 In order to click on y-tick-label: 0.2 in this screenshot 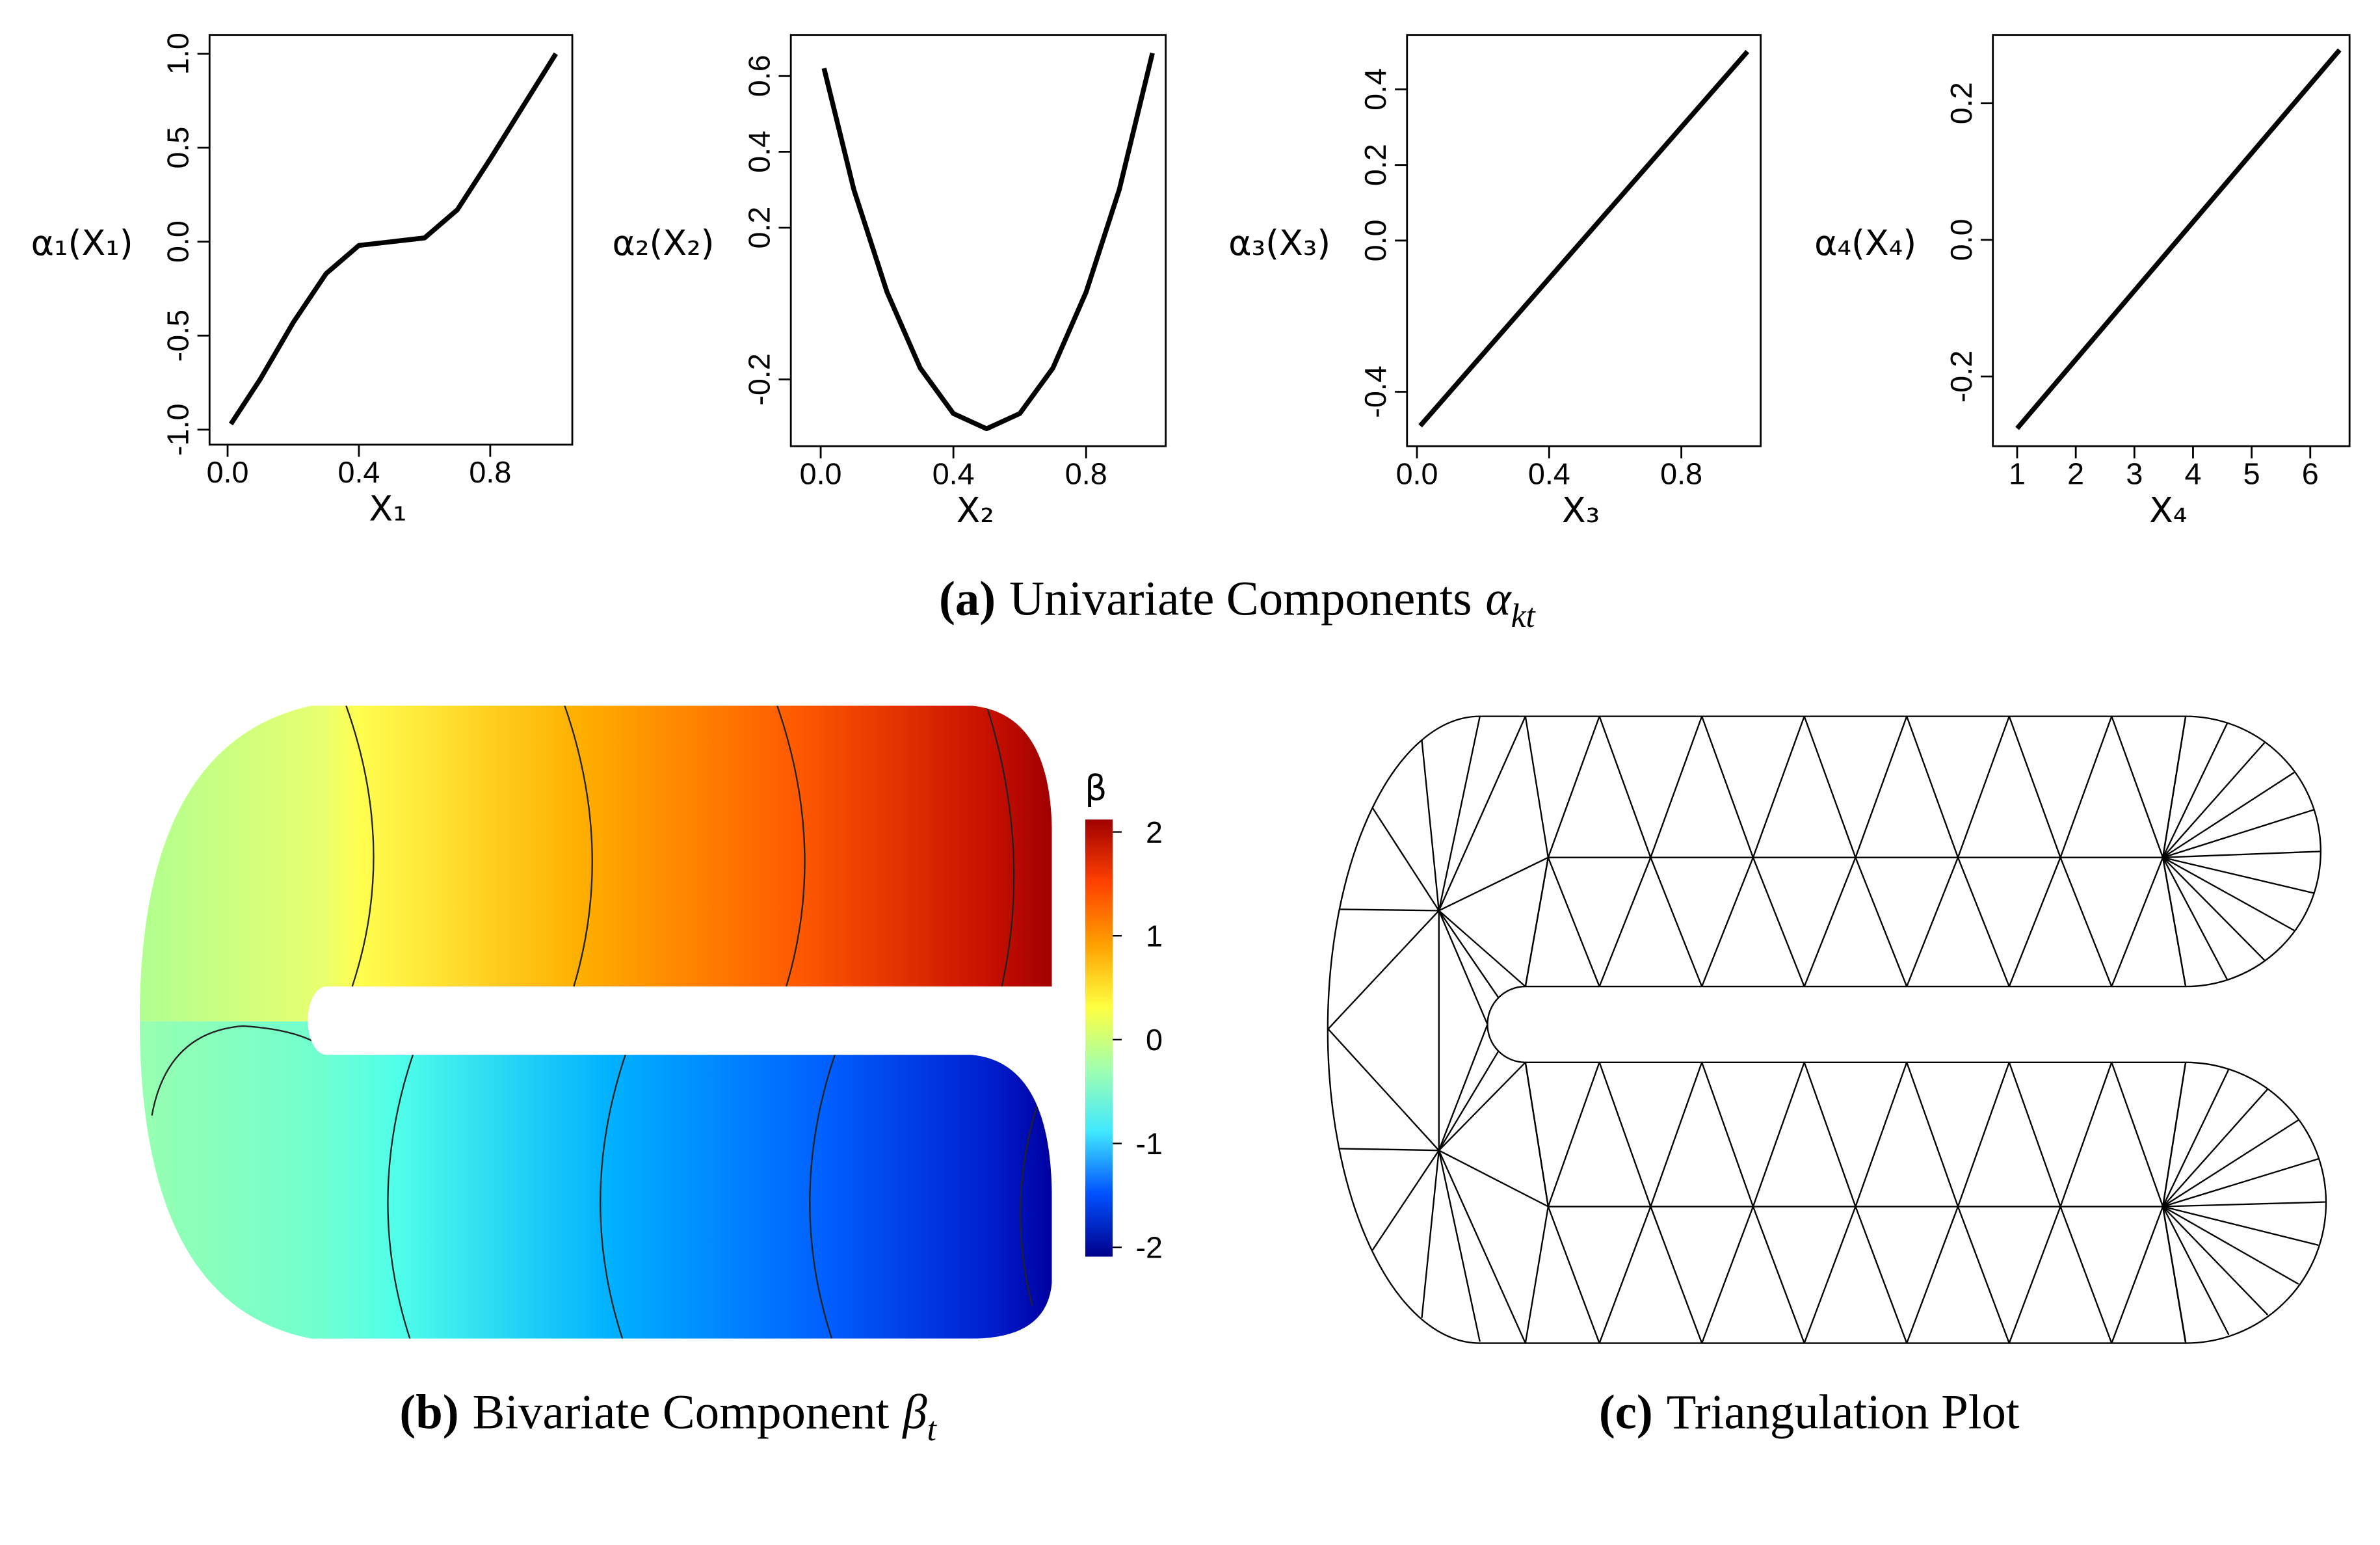, I will do `click(1961, 103)`.